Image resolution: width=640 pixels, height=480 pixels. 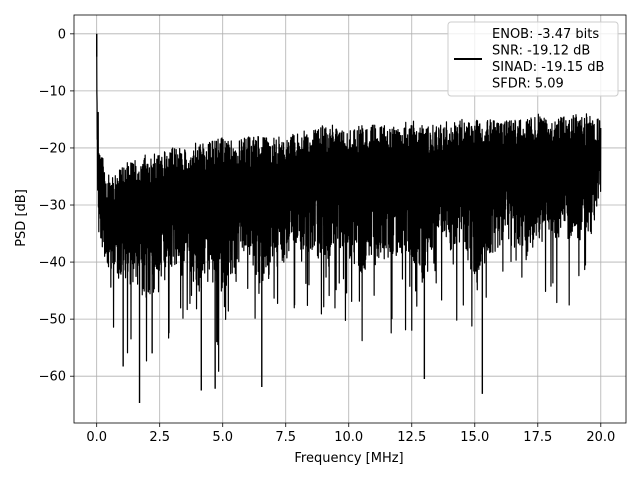 I want to click on legend-box, so click(x=533, y=59).